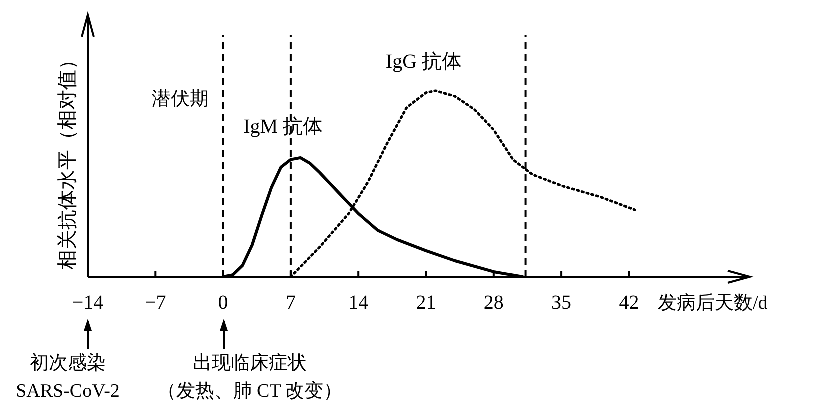 This screenshot has width=813, height=405. I want to click on x-tick-label: 42, so click(629, 303).